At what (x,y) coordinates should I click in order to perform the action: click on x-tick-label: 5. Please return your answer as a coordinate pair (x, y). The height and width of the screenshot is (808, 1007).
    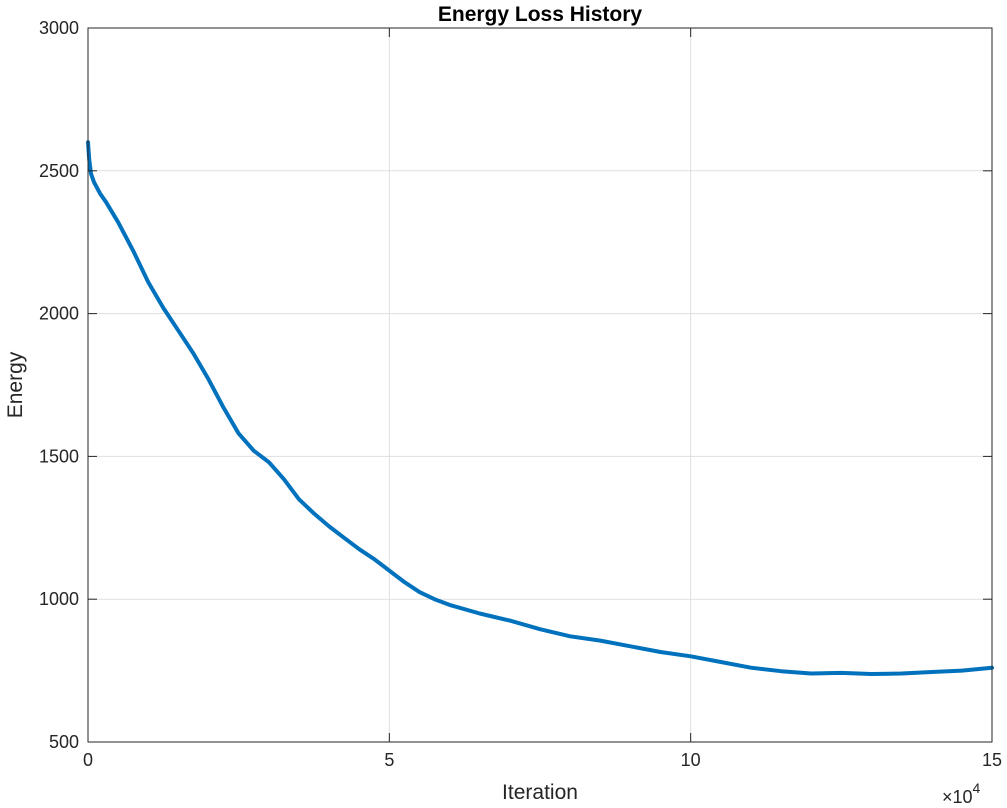
    Looking at the image, I should click on (389, 760).